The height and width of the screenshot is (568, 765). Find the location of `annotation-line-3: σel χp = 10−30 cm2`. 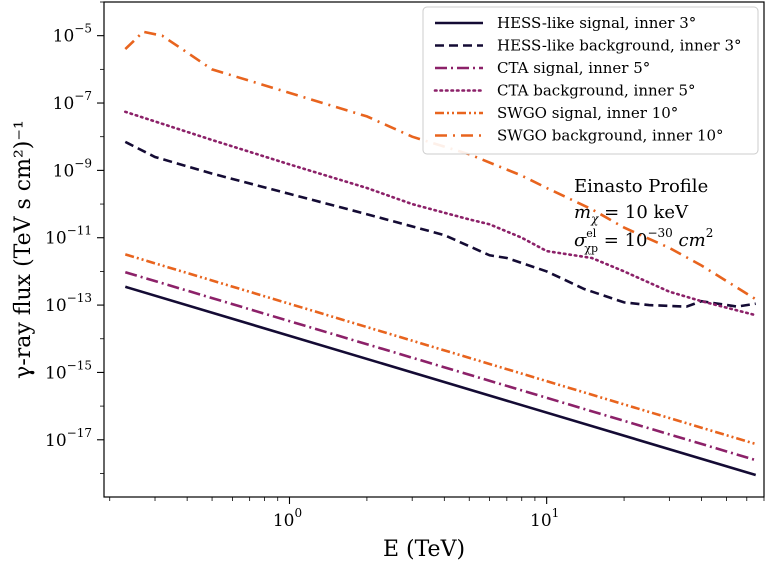

annotation-line-3: σel χp = 10−30 cm2 is located at coordinates (643, 240).